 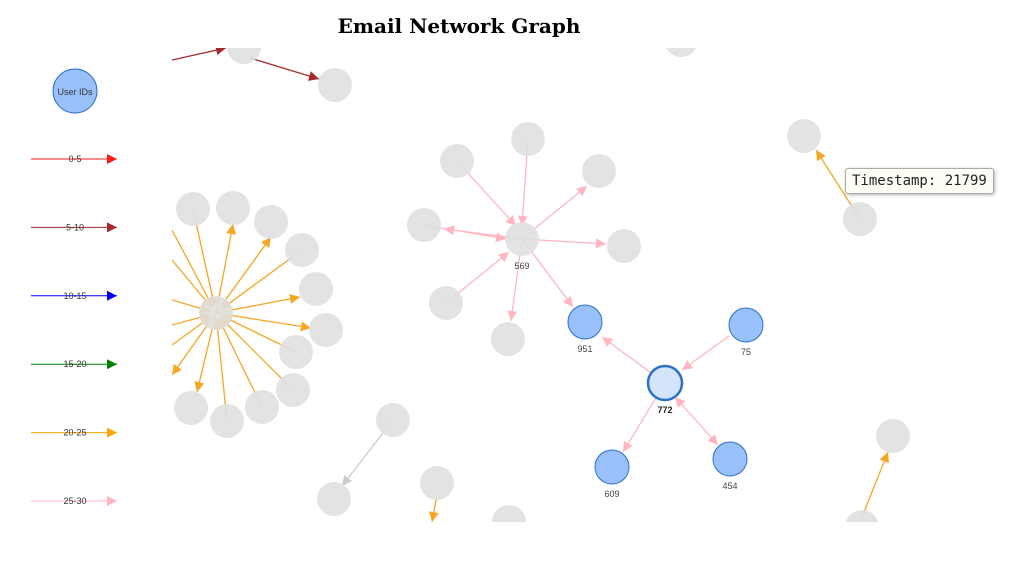 What do you see at coordinates (216, 313) in the screenshot?
I see `node-hub-left` at bounding box center [216, 313].